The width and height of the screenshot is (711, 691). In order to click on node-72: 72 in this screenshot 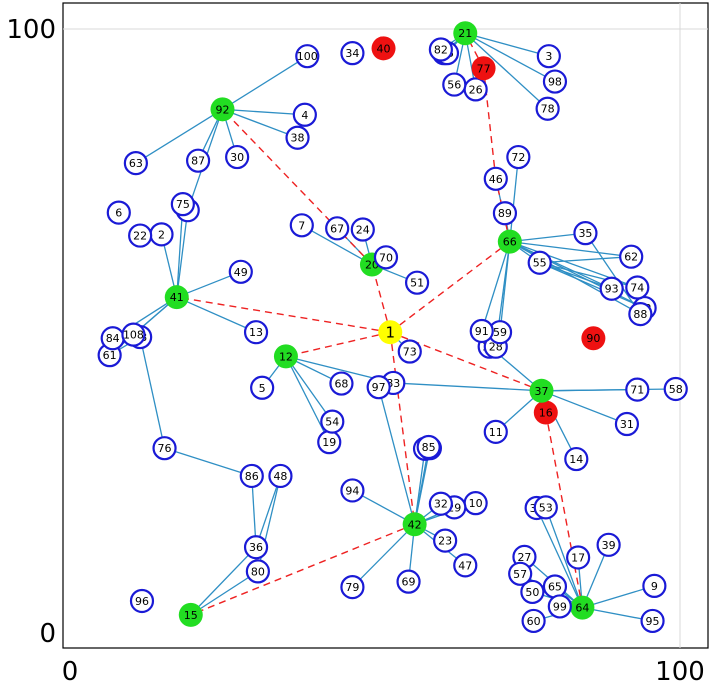, I will do `click(518, 157)`.